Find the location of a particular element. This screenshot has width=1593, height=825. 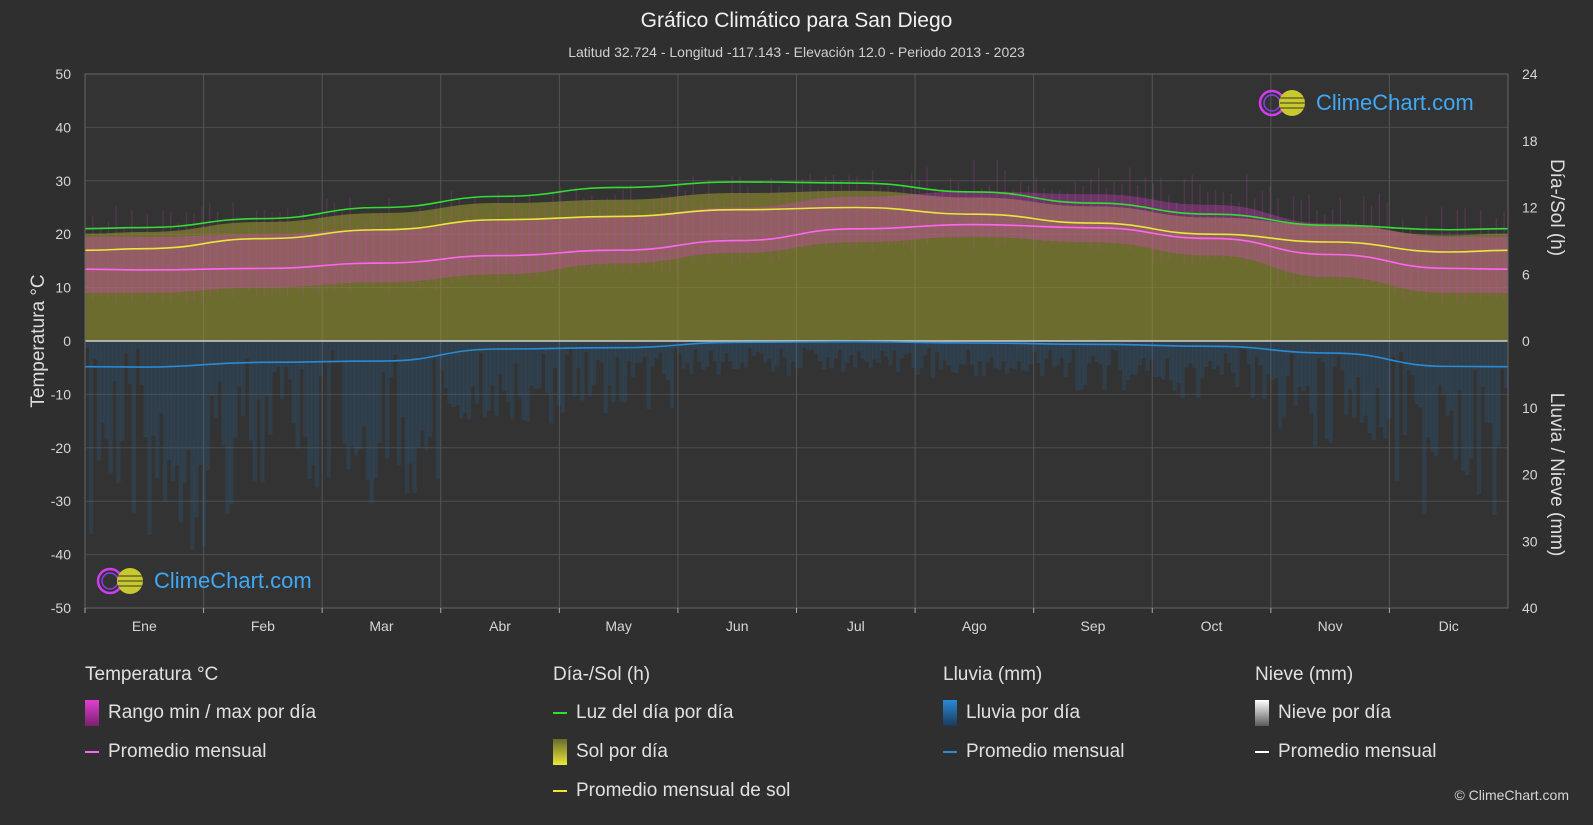

temp-range-band is located at coordinates (796, 242).